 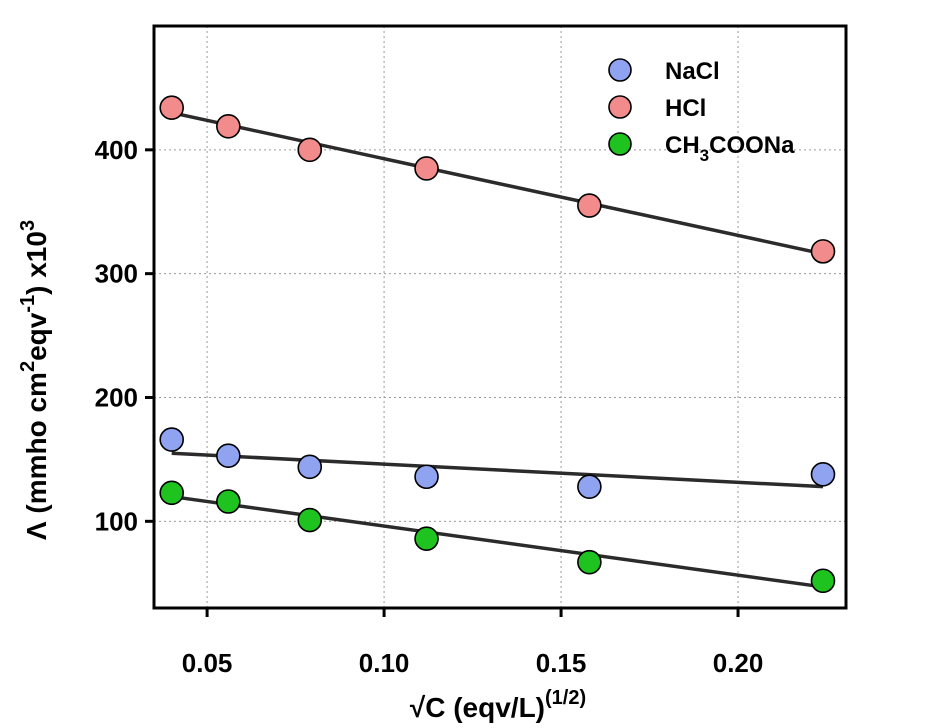 I want to click on legend-marker-hcl, so click(x=620, y=107).